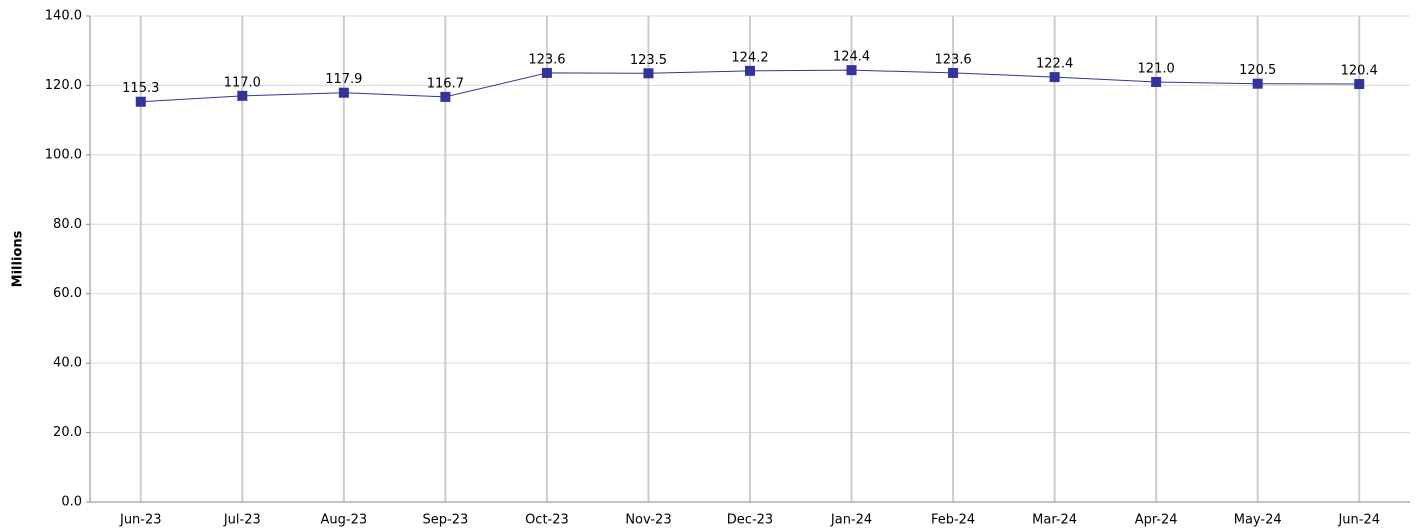  What do you see at coordinates (851, 520) in the screenshot?
I see `x-tick-label: Jan-24` at bounding box center [851, 520].